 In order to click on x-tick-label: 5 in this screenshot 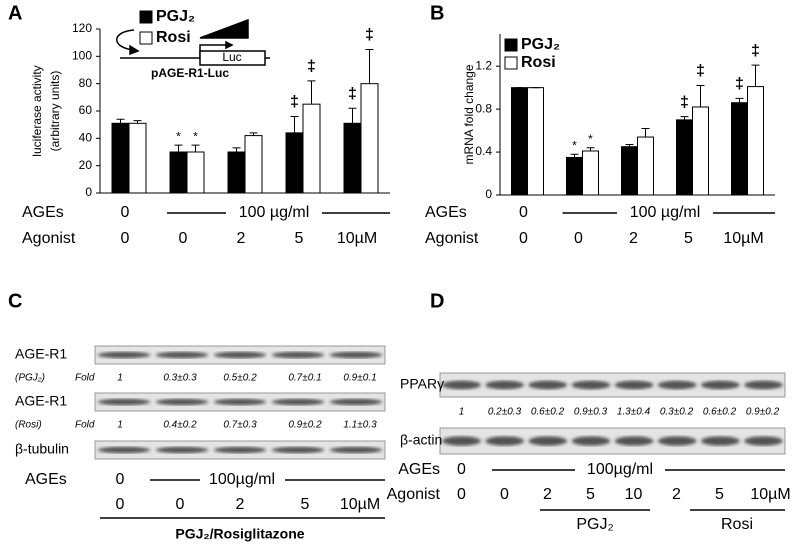, I will do `click(299, 238)`.